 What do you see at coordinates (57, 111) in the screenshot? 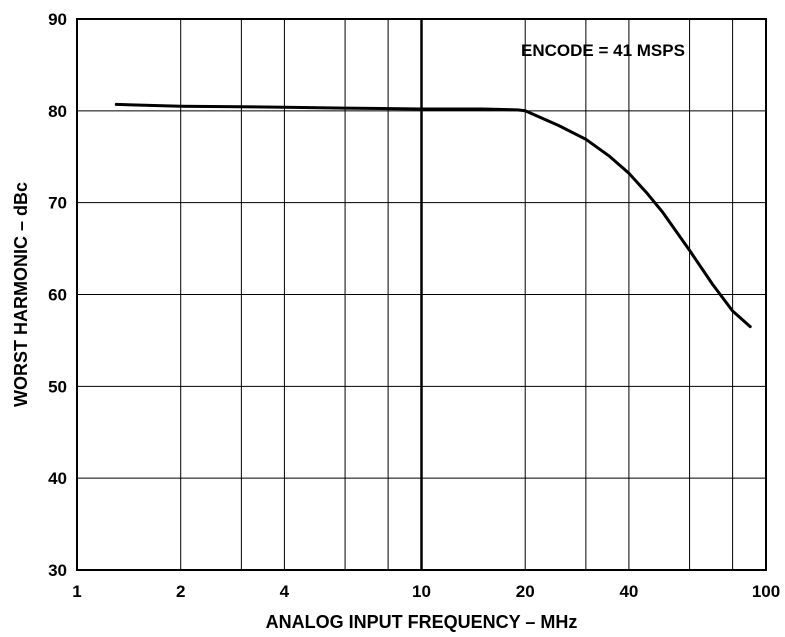
I see `y-tick-label: 80` at bounding box center [57, 111].